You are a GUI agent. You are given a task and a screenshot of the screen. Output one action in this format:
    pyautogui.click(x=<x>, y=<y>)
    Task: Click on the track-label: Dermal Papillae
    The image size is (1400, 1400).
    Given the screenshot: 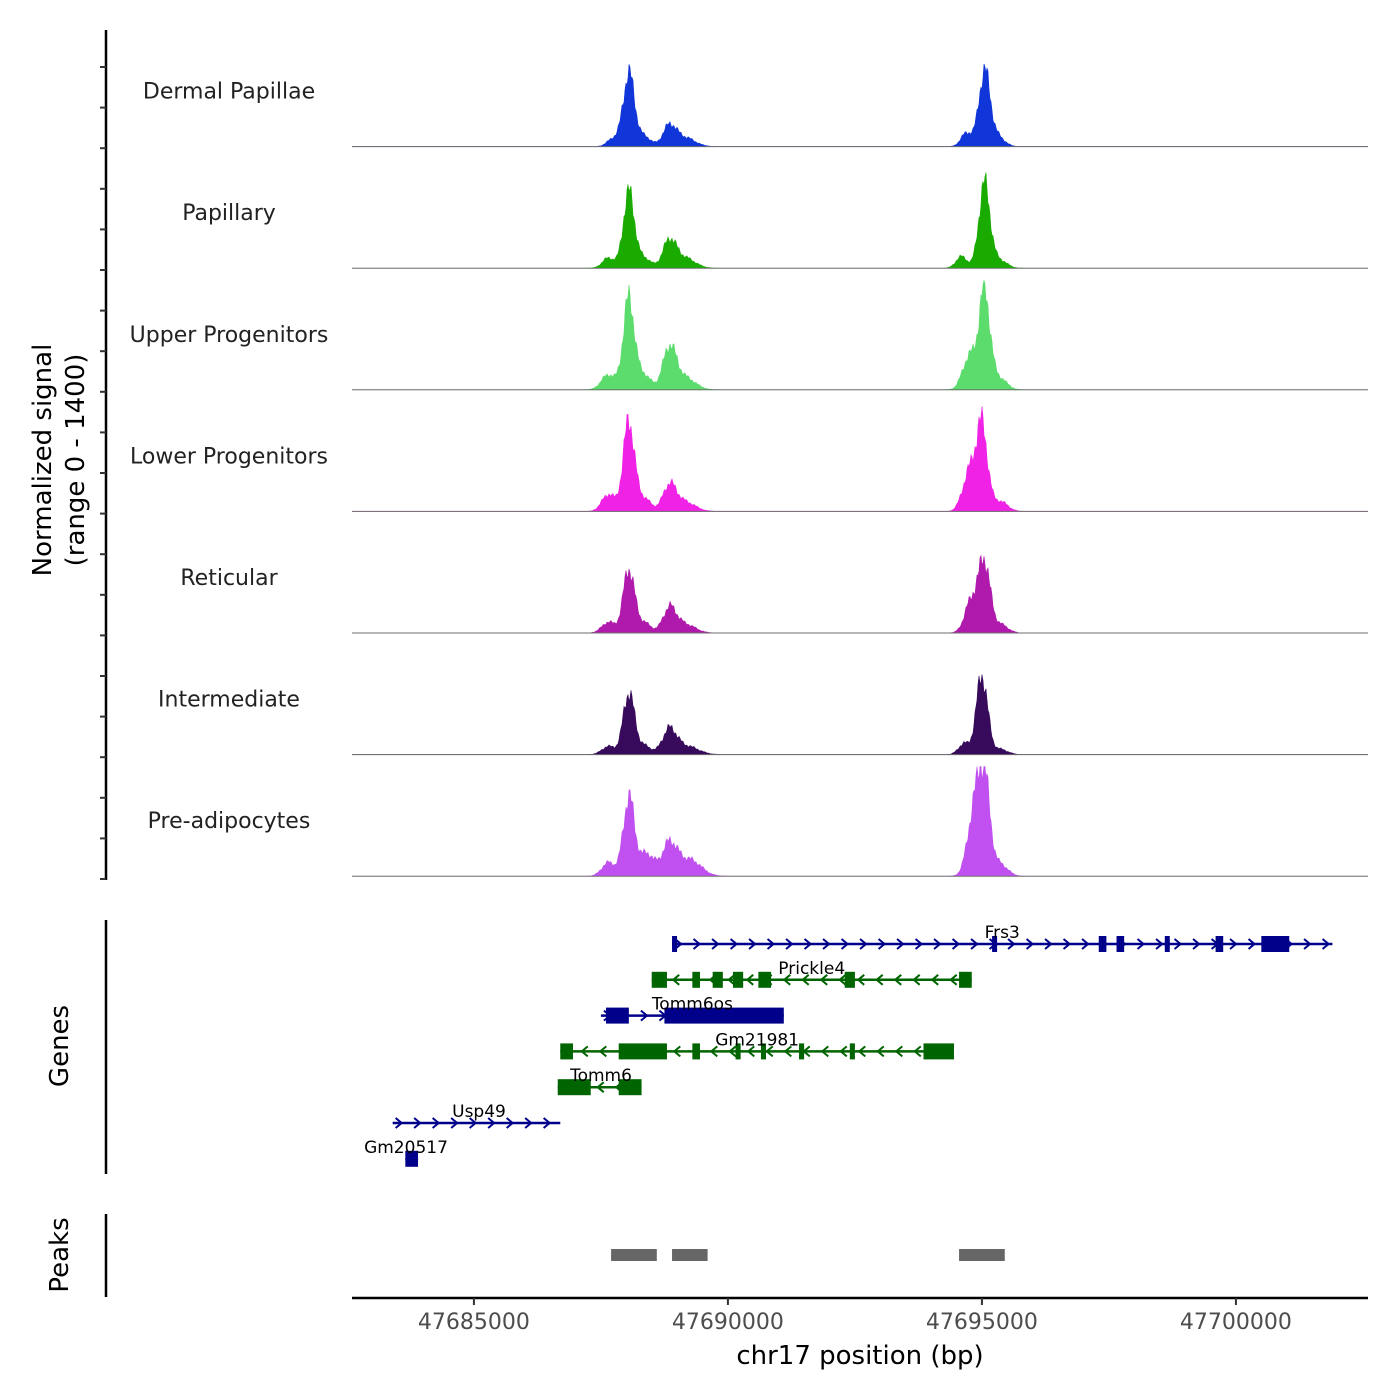 What is the action you would take?
    pyautogui.click(x=229, y=92)
    